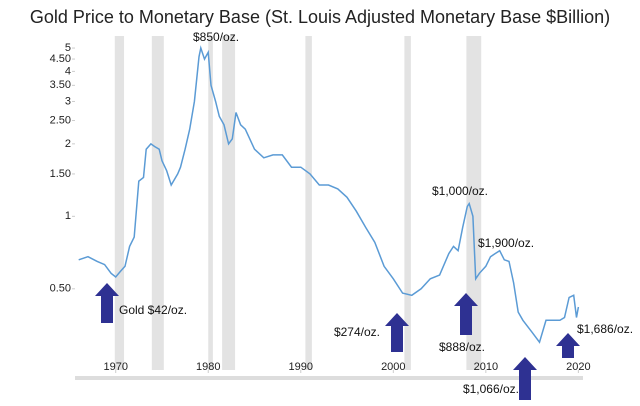 This screenshot has height=406, width=640. I want to click on annotation: $850/oz., so click(216, 37).